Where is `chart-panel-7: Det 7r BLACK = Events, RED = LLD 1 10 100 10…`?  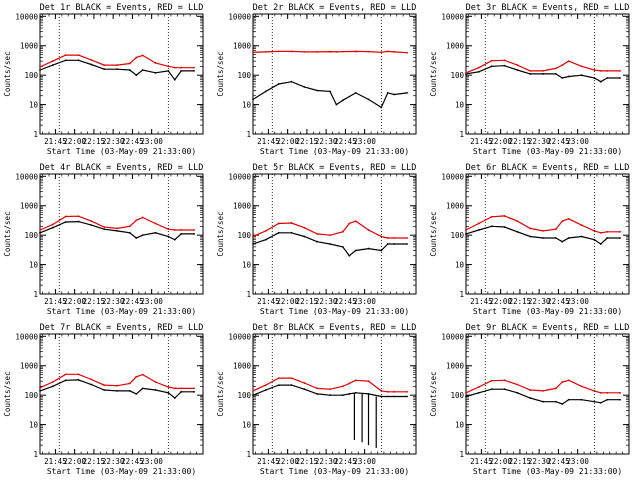 chart-panel-7: Det 7r BLACK = Events, RED = LLD 1 10 100 10… is located at coordinates (103, 399).